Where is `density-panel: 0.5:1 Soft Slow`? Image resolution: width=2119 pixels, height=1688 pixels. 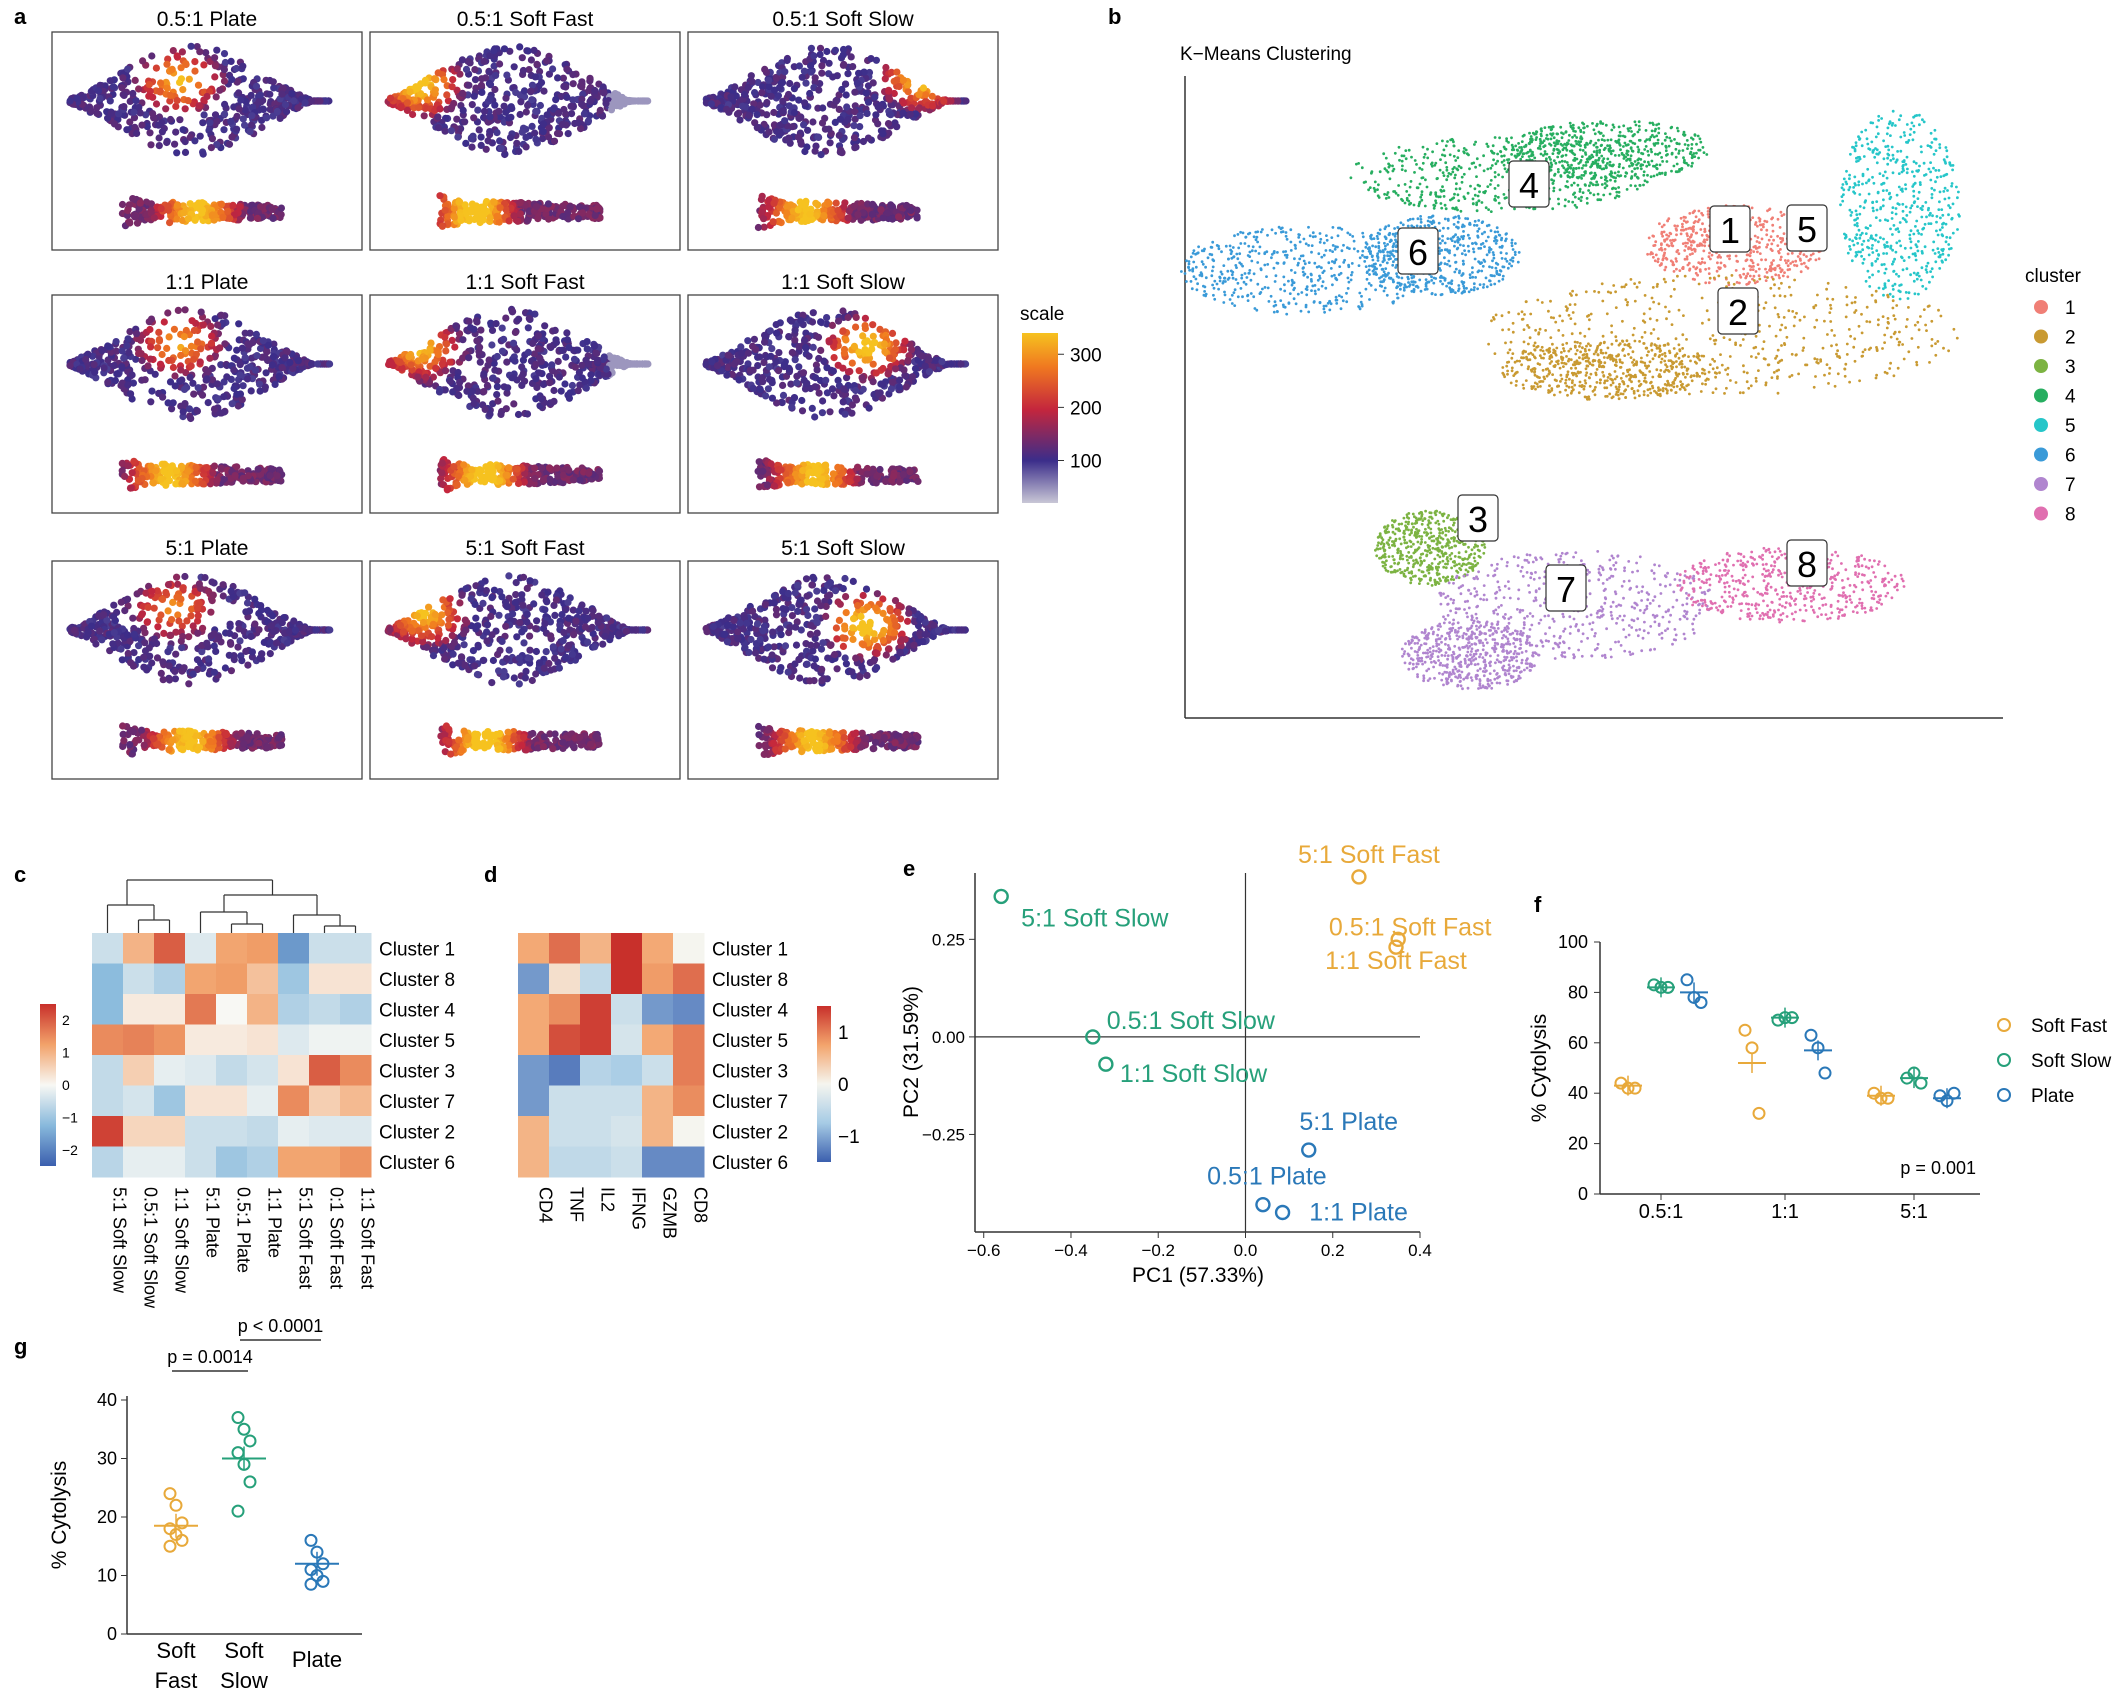 density-panel: 0.5:1 Soft Slow is located at coordinates (843, 129).